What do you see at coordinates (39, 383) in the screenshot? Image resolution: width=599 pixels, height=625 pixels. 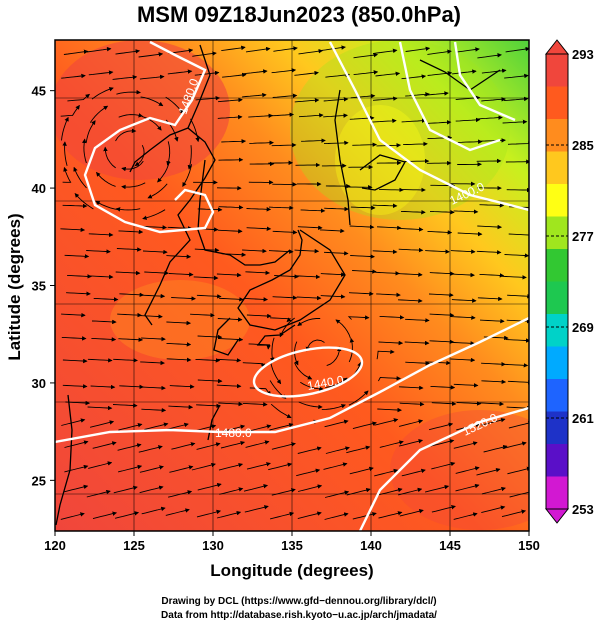 I see `y-tick-label: 30` at bounding box center [39, 383].